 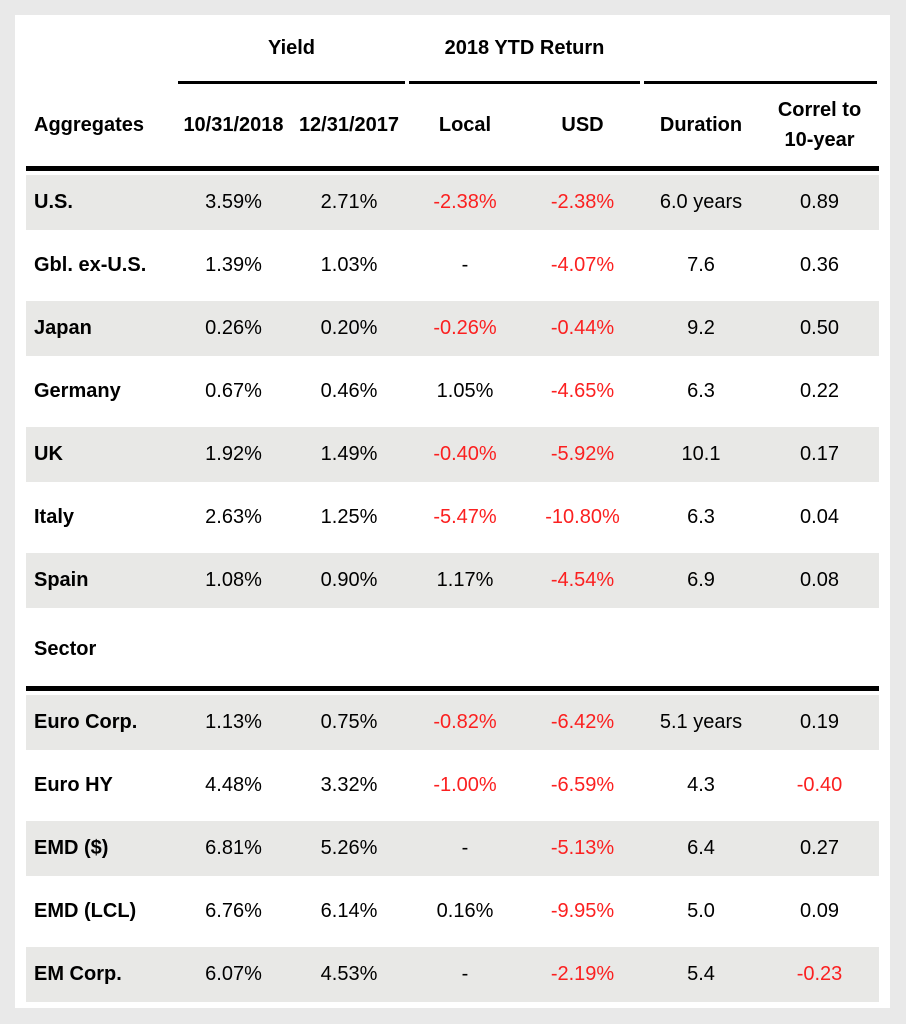 I want to click on row-label: Germany, so click(x=77, y=391).